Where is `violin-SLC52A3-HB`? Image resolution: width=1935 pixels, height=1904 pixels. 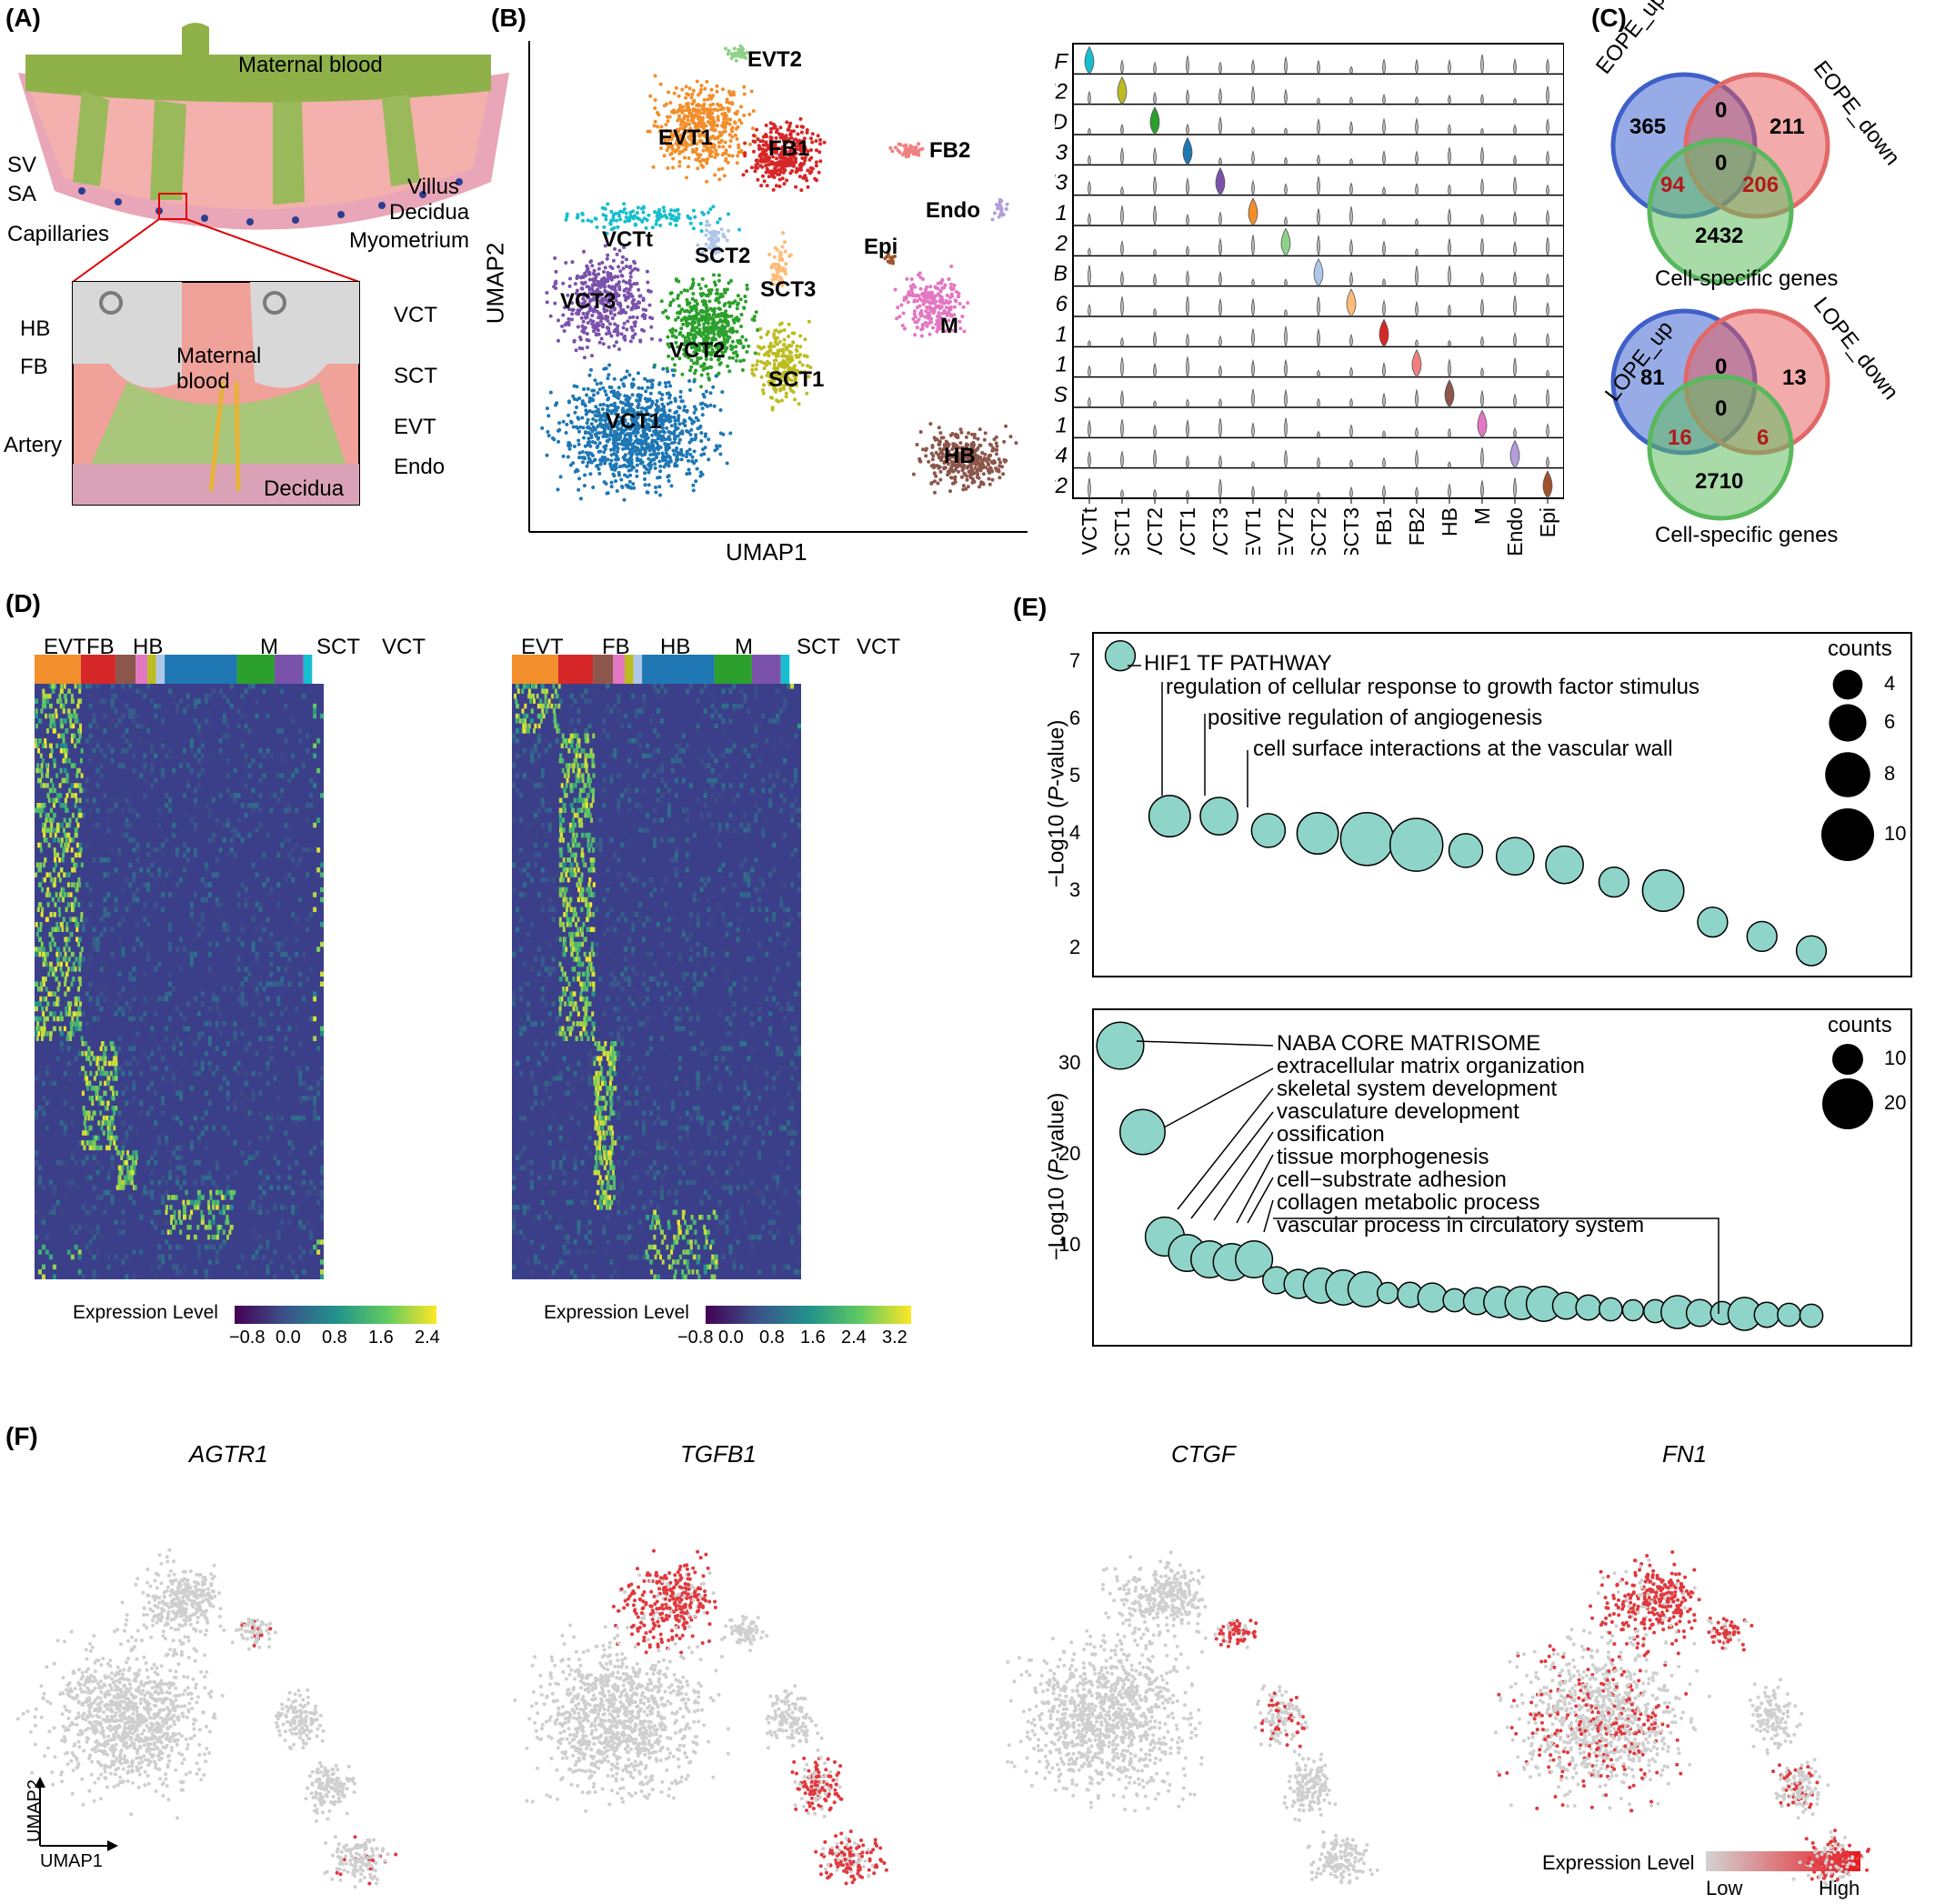 violin-SLC52A3-HB is located at coordinates (1450, 156).